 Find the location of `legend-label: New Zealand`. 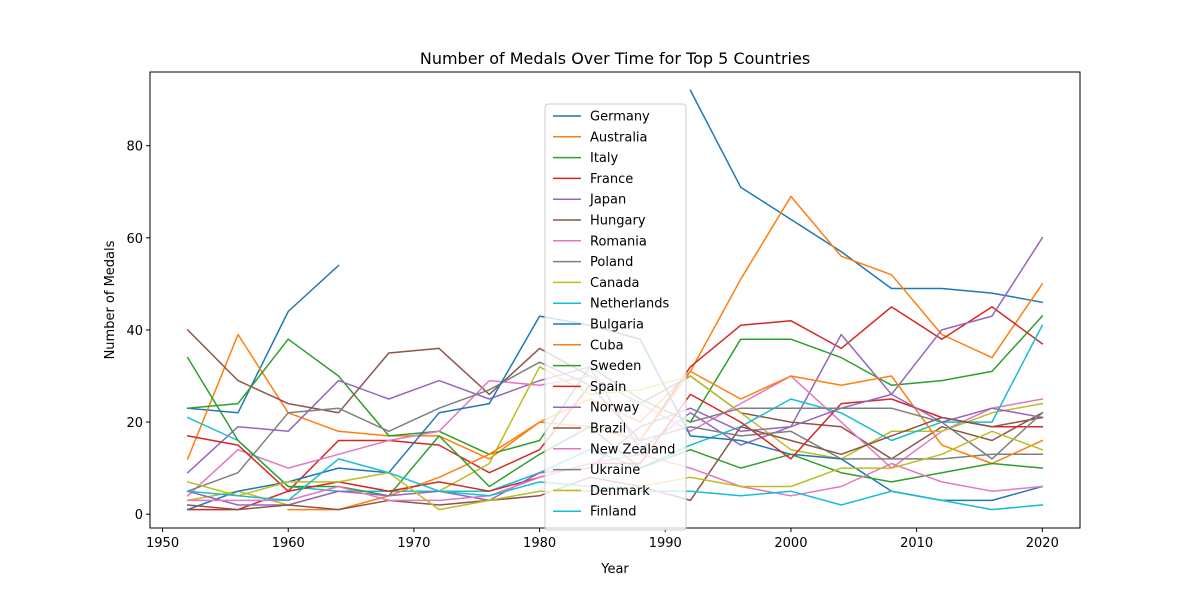

legend-label: New Zealand is located at coordinates (632, 449).